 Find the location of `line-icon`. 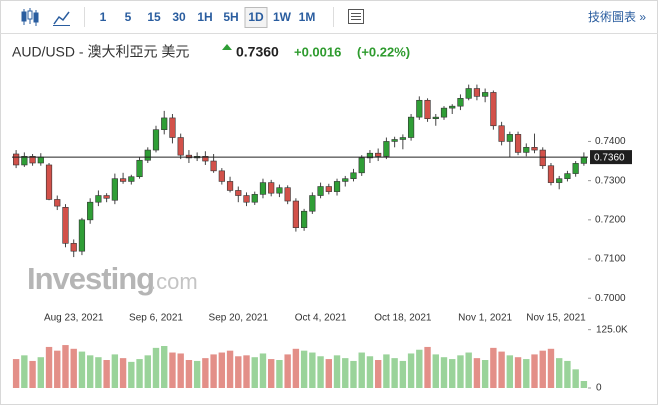

line-icon is located at coordinates (61, 18).